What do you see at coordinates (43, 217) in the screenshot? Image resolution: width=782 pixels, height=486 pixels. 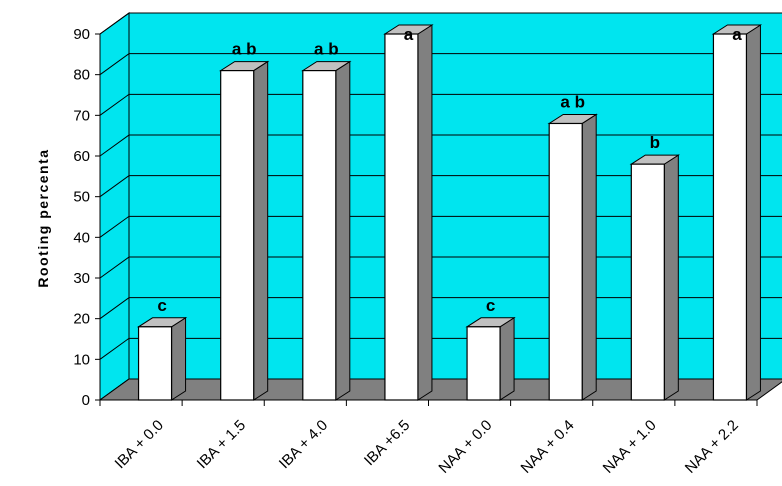 I see `y-axis-title: Rooting percenta` at bounding box center [43, 217].